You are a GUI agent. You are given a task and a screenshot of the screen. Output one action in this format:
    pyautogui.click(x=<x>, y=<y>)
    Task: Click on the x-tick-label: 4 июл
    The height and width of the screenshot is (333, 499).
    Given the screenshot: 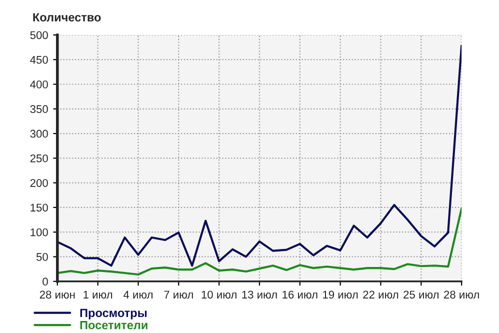 What is the action you would take?
    pyautogui.click(x=137, y=294)
    